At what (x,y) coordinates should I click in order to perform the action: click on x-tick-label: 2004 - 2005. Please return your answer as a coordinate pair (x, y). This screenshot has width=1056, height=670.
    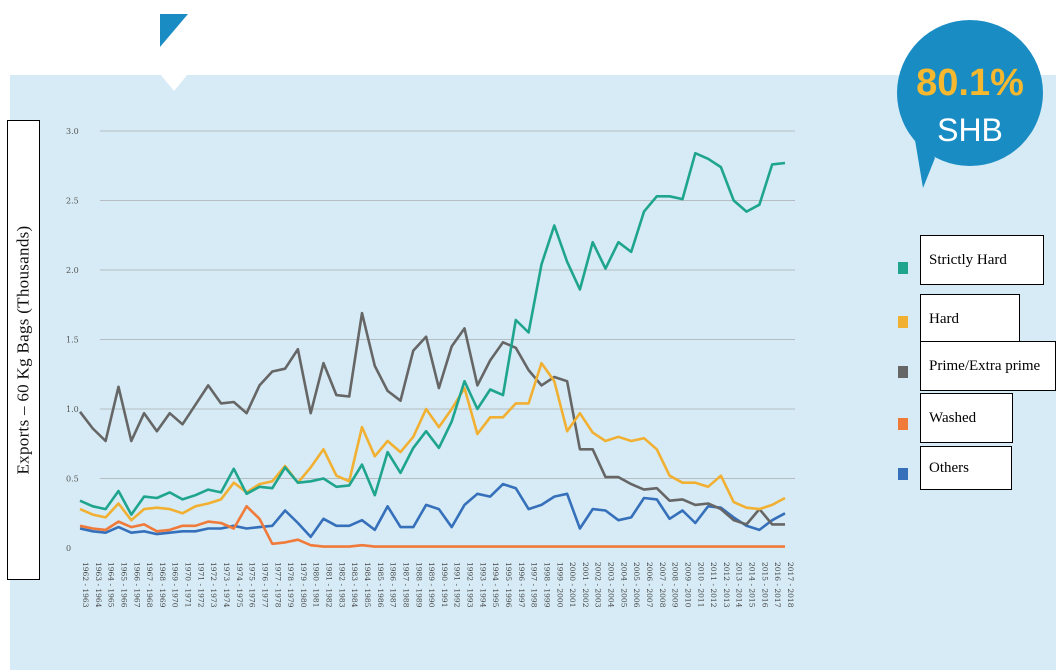
    Looking at the image, I should click on (623, 585).